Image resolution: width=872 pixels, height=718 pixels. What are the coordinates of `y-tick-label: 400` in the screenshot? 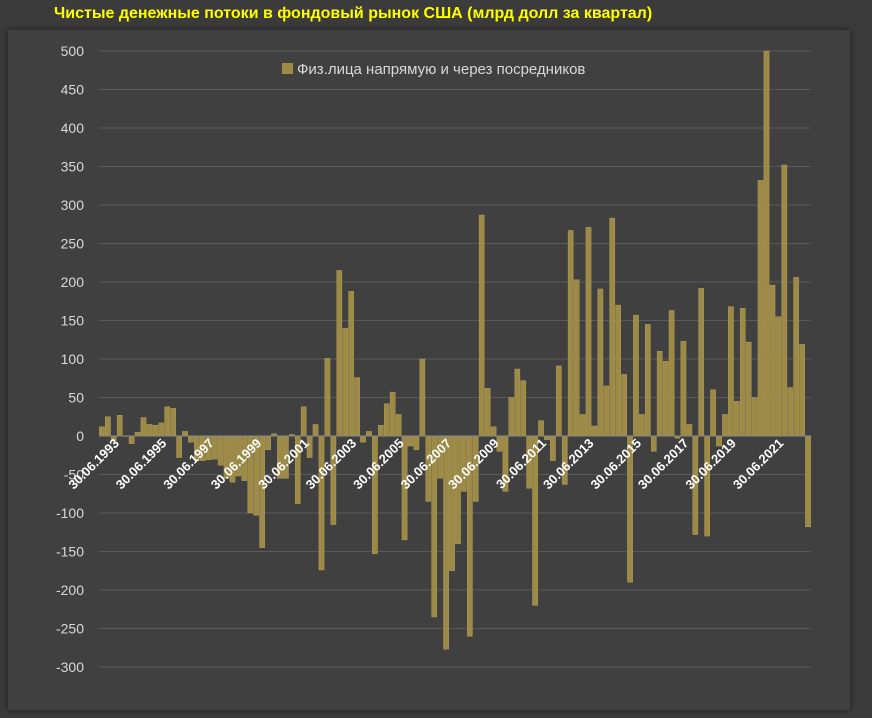 It's located at (73, 128).